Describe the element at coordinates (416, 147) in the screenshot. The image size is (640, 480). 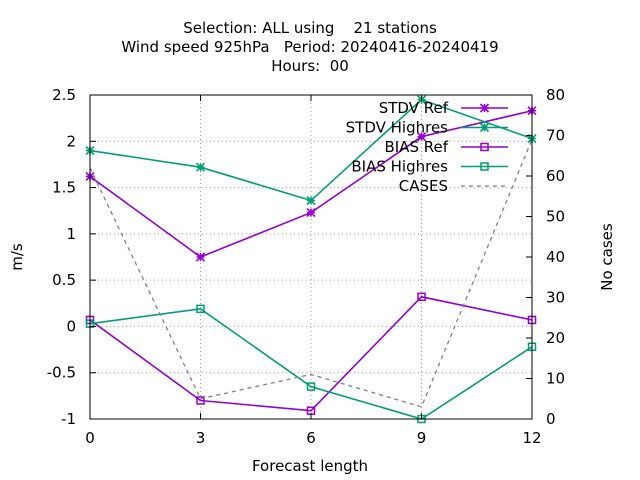
I see `legend-label: BIAS Ref` at that location.